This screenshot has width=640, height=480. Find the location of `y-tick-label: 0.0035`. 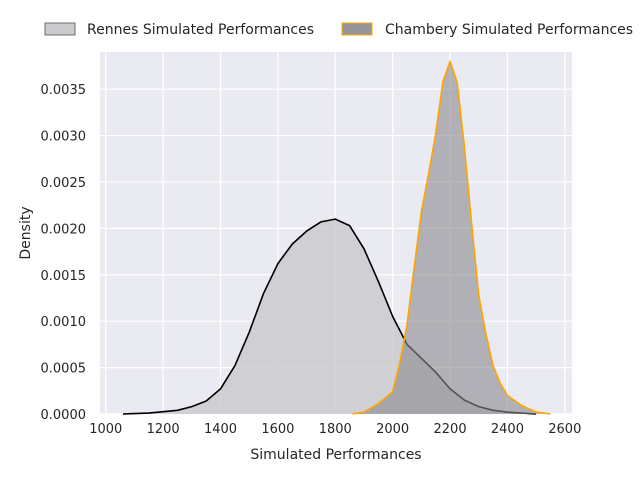

y-tick-label: 0.0035 is located at coordinates (64, 90).